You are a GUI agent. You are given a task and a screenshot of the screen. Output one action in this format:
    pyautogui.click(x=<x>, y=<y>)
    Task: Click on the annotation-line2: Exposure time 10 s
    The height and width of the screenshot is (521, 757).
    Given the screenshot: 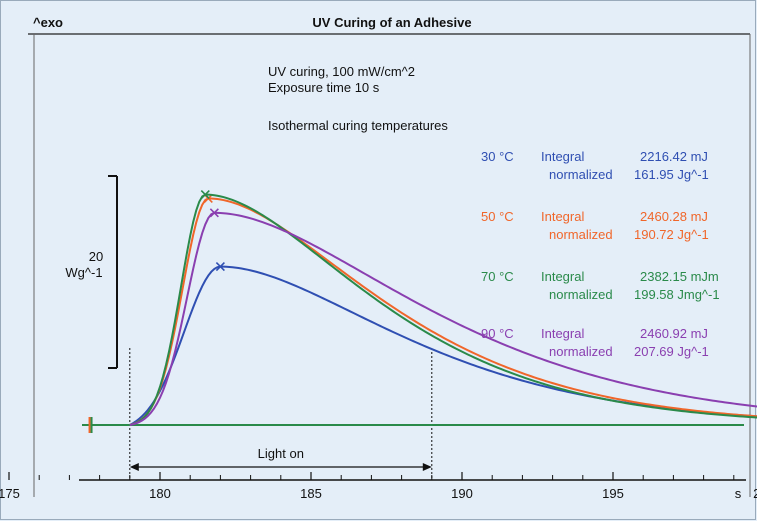 What is the action you would take?
    pyautogui.click(x=324, y=87)
    